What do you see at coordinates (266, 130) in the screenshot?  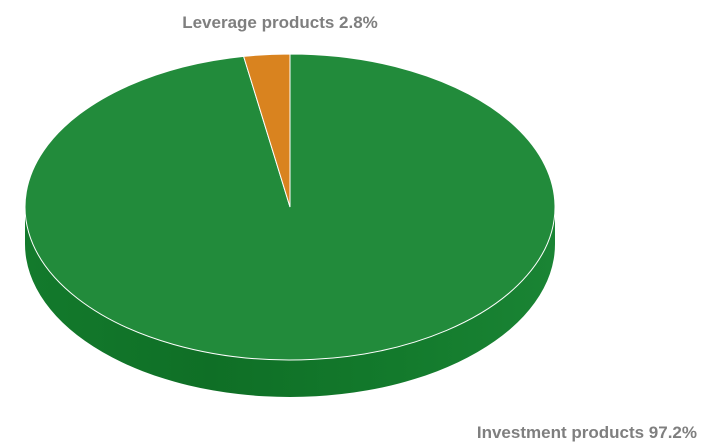 I see `pie-slice-leverage-products` at bounding box center [266, 130].